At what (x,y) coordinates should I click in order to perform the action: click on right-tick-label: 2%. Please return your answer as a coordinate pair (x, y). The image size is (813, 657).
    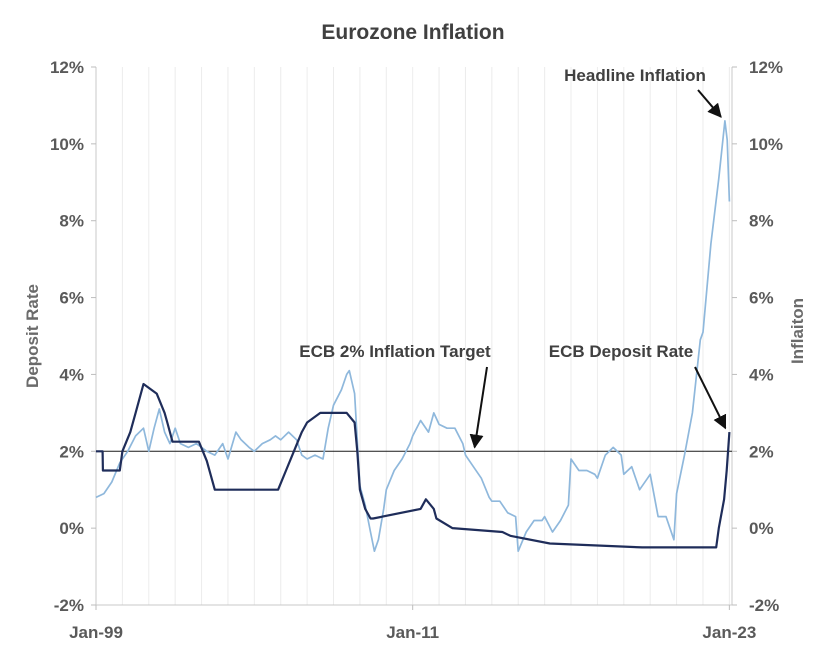
    Looking at the image, I should click on (761, 451).